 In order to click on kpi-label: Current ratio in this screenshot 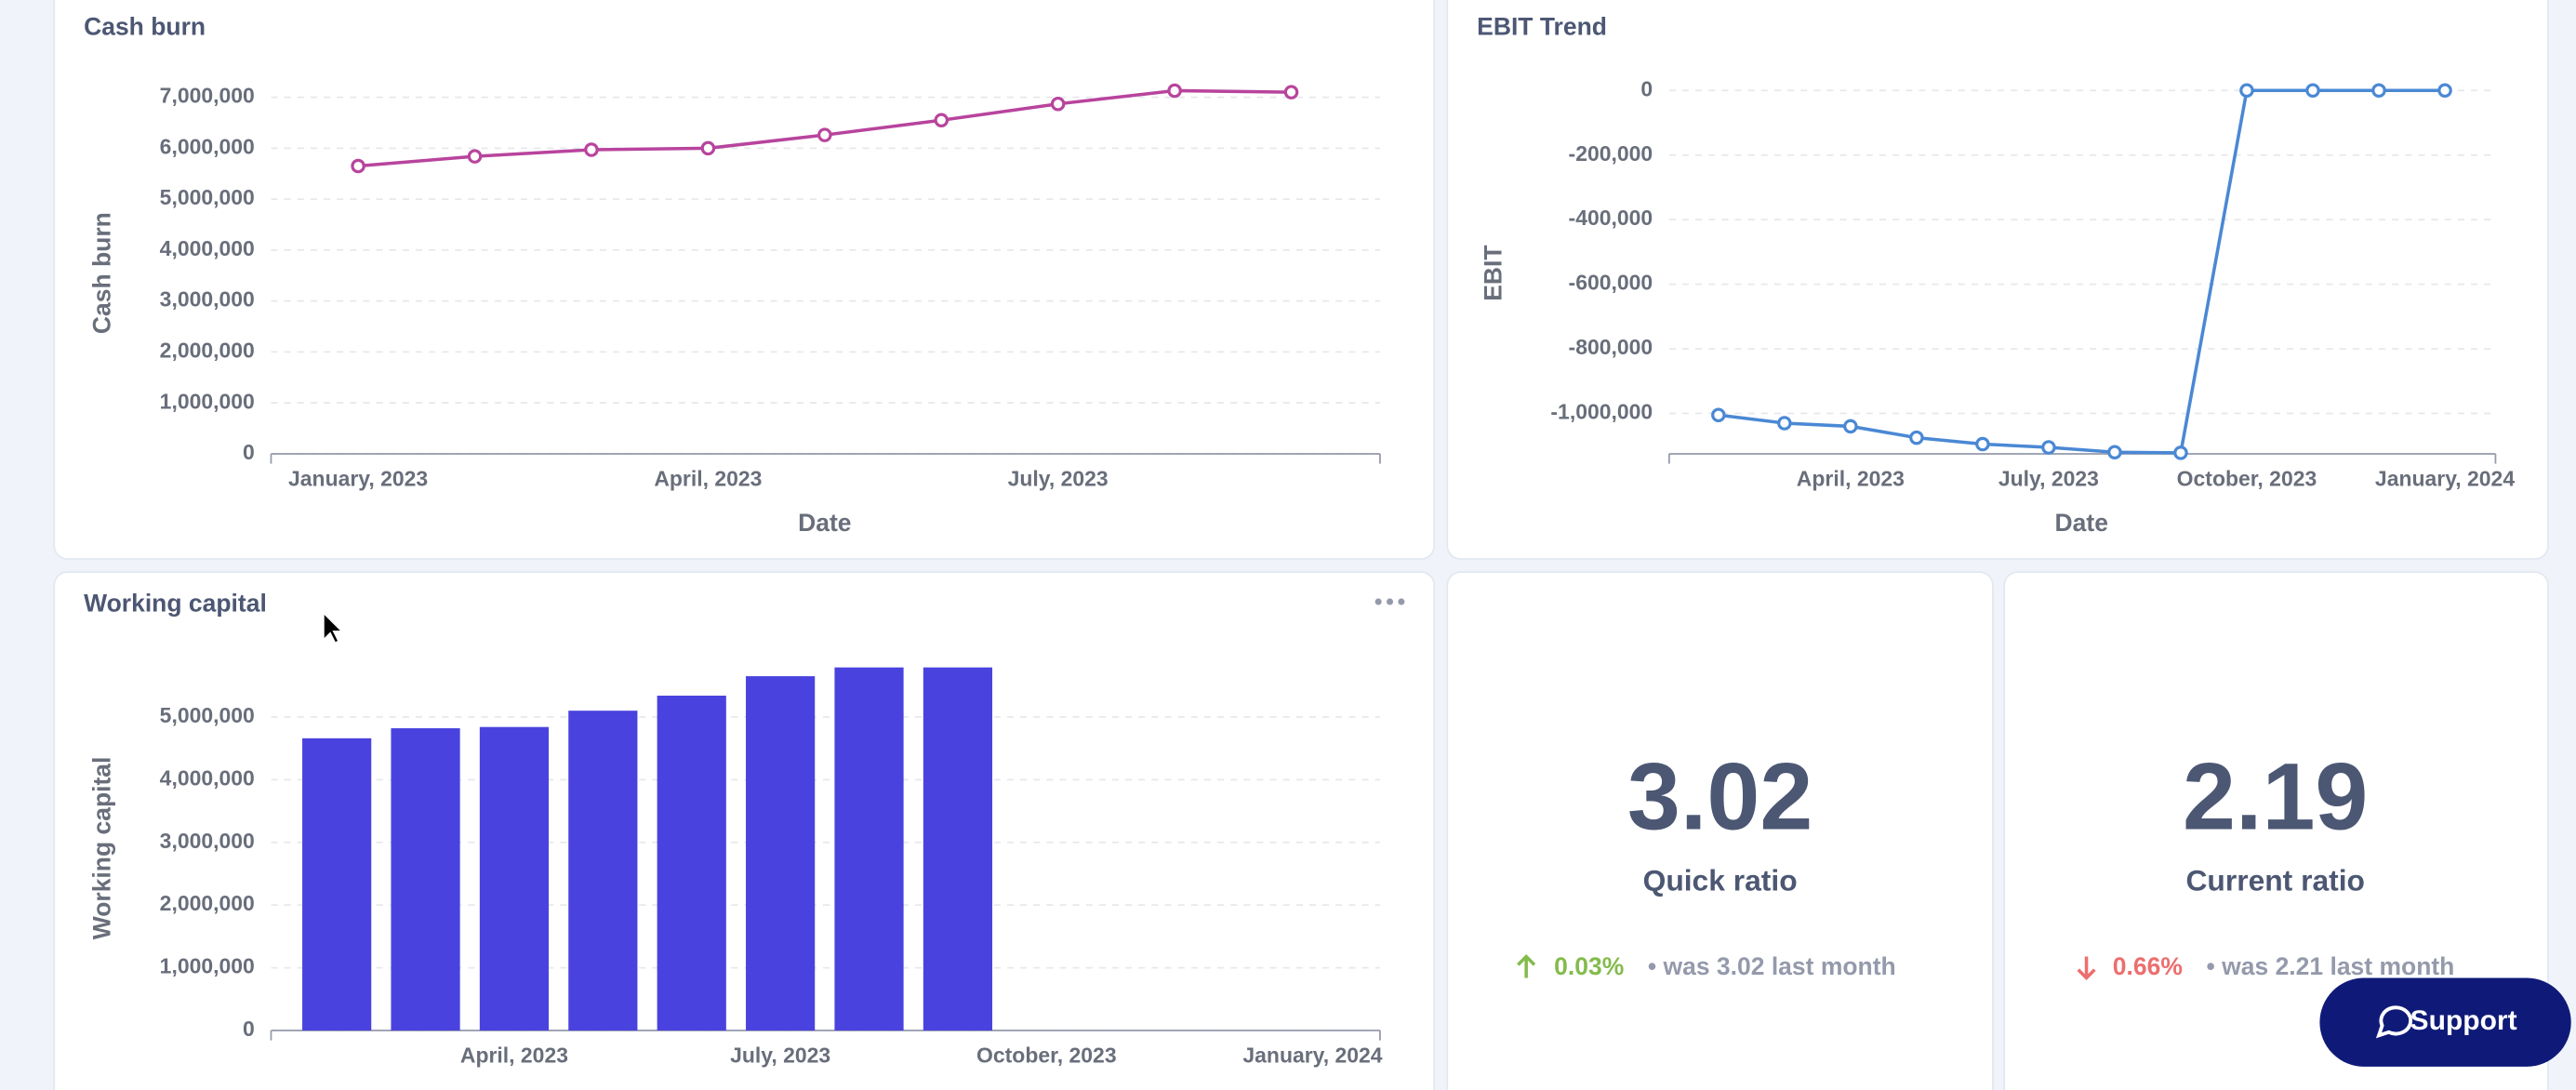, I will do `click(2274, 880)`.